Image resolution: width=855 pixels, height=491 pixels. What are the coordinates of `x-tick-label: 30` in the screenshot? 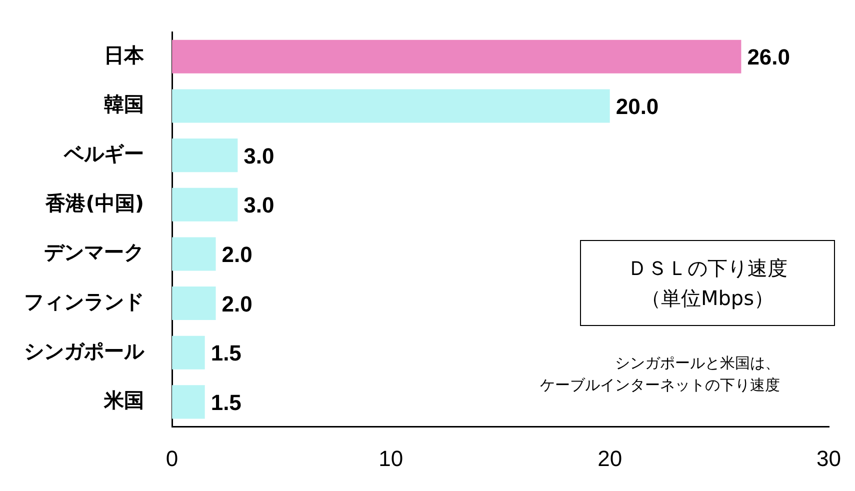 It's located at (829, 458).